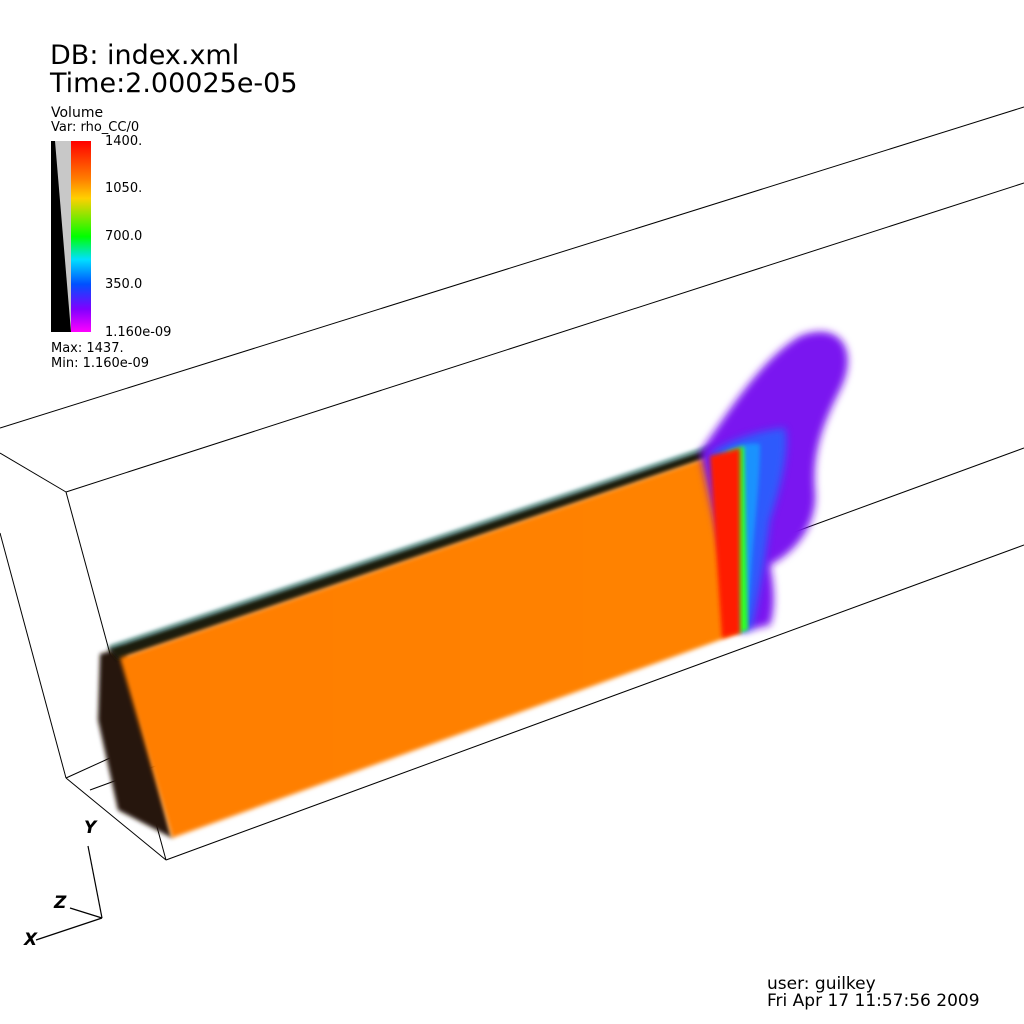  What do you see at coordinates (418, 552) in the screenshot?
I see `slab-top-edge` at bounding box center [418, 552].